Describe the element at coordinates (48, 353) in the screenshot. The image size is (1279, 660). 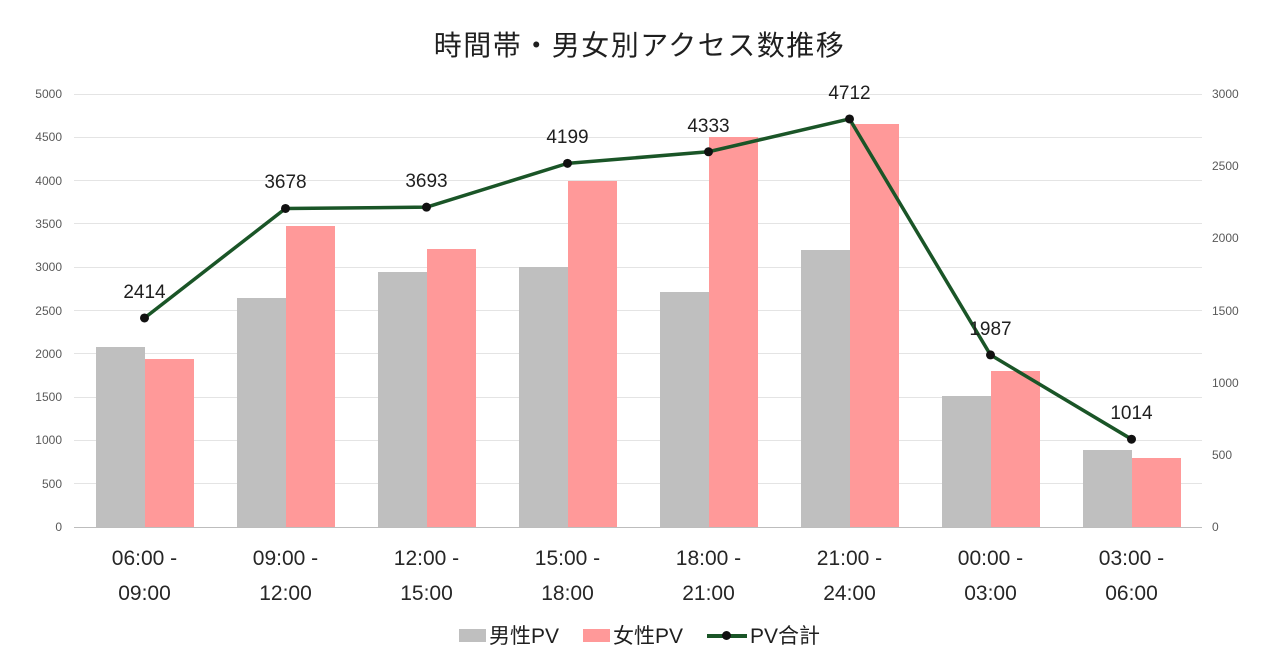
I see `y-axis-tick-left: 2000` at that location.